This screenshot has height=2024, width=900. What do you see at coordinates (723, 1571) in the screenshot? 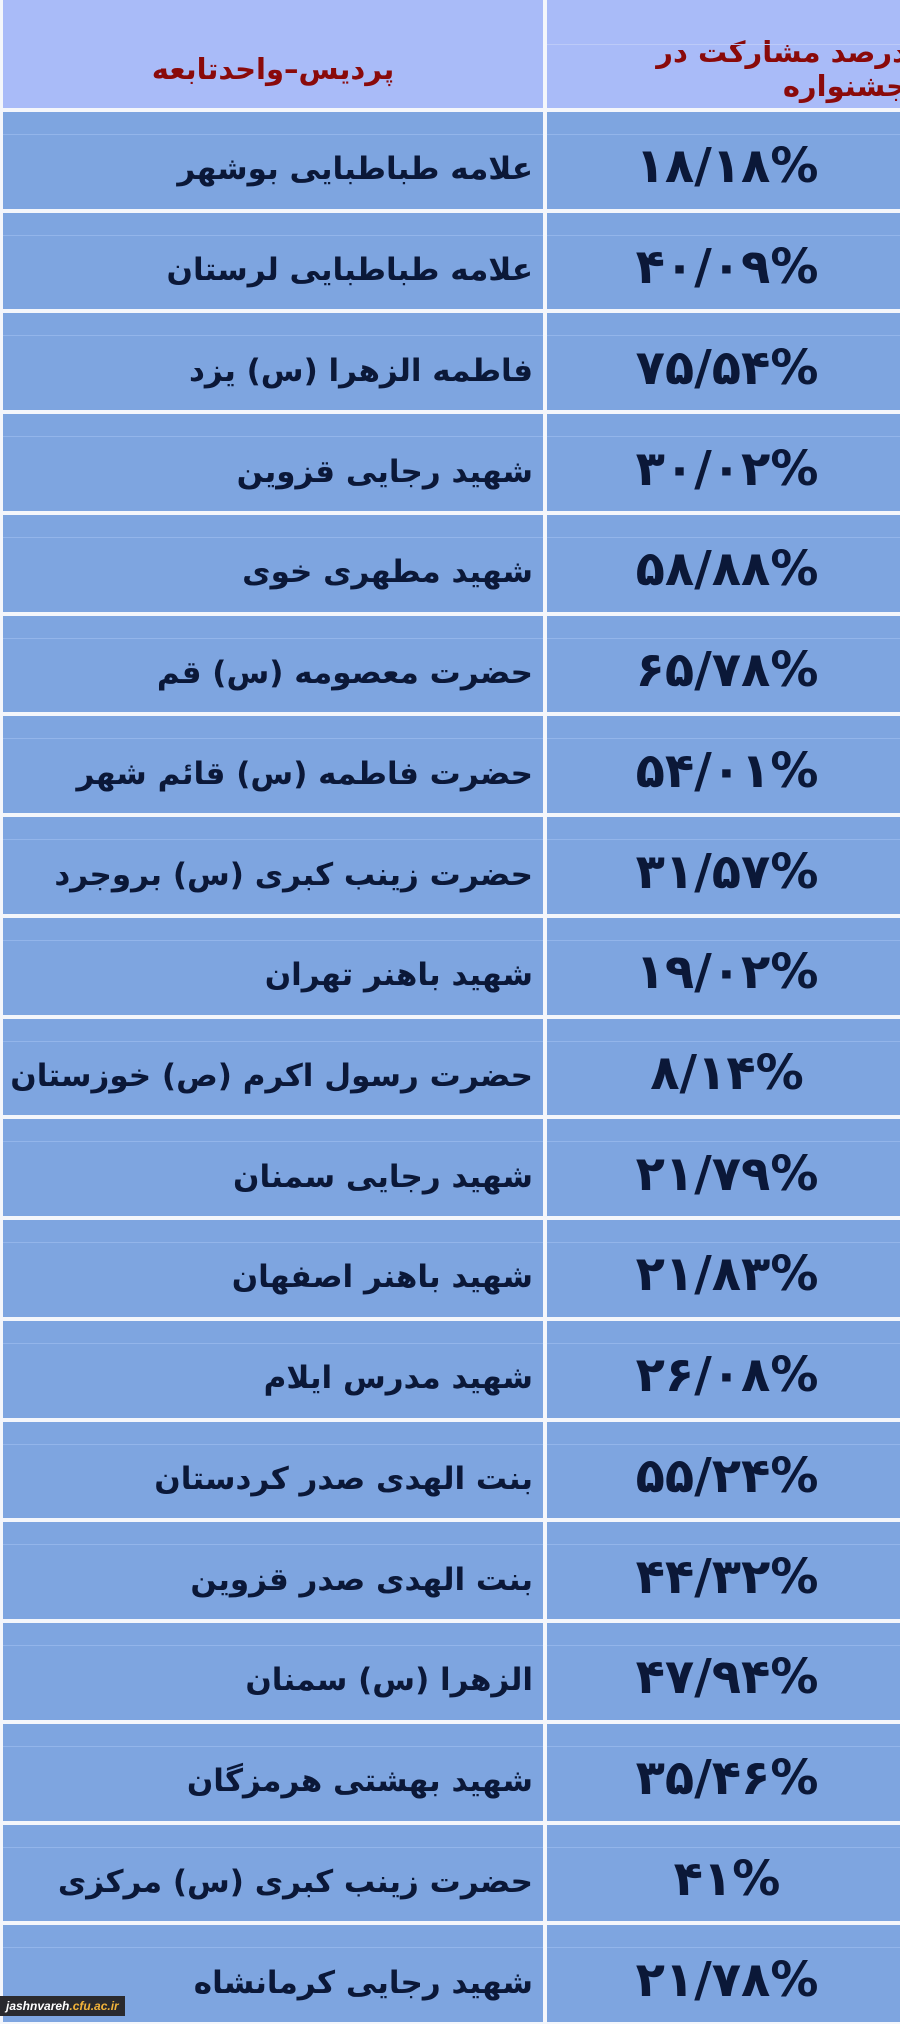
I see `row-participation-percent: ۴۴/۳۲%` at bounding box center [723, 1571].